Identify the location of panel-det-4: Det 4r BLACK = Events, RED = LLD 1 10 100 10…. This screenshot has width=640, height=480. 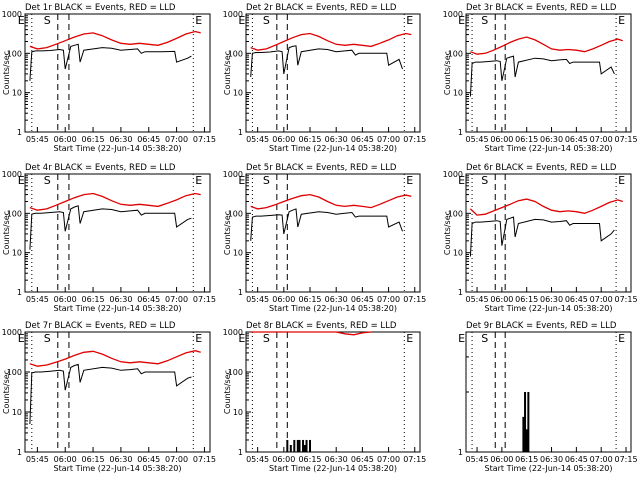
(109, 238).